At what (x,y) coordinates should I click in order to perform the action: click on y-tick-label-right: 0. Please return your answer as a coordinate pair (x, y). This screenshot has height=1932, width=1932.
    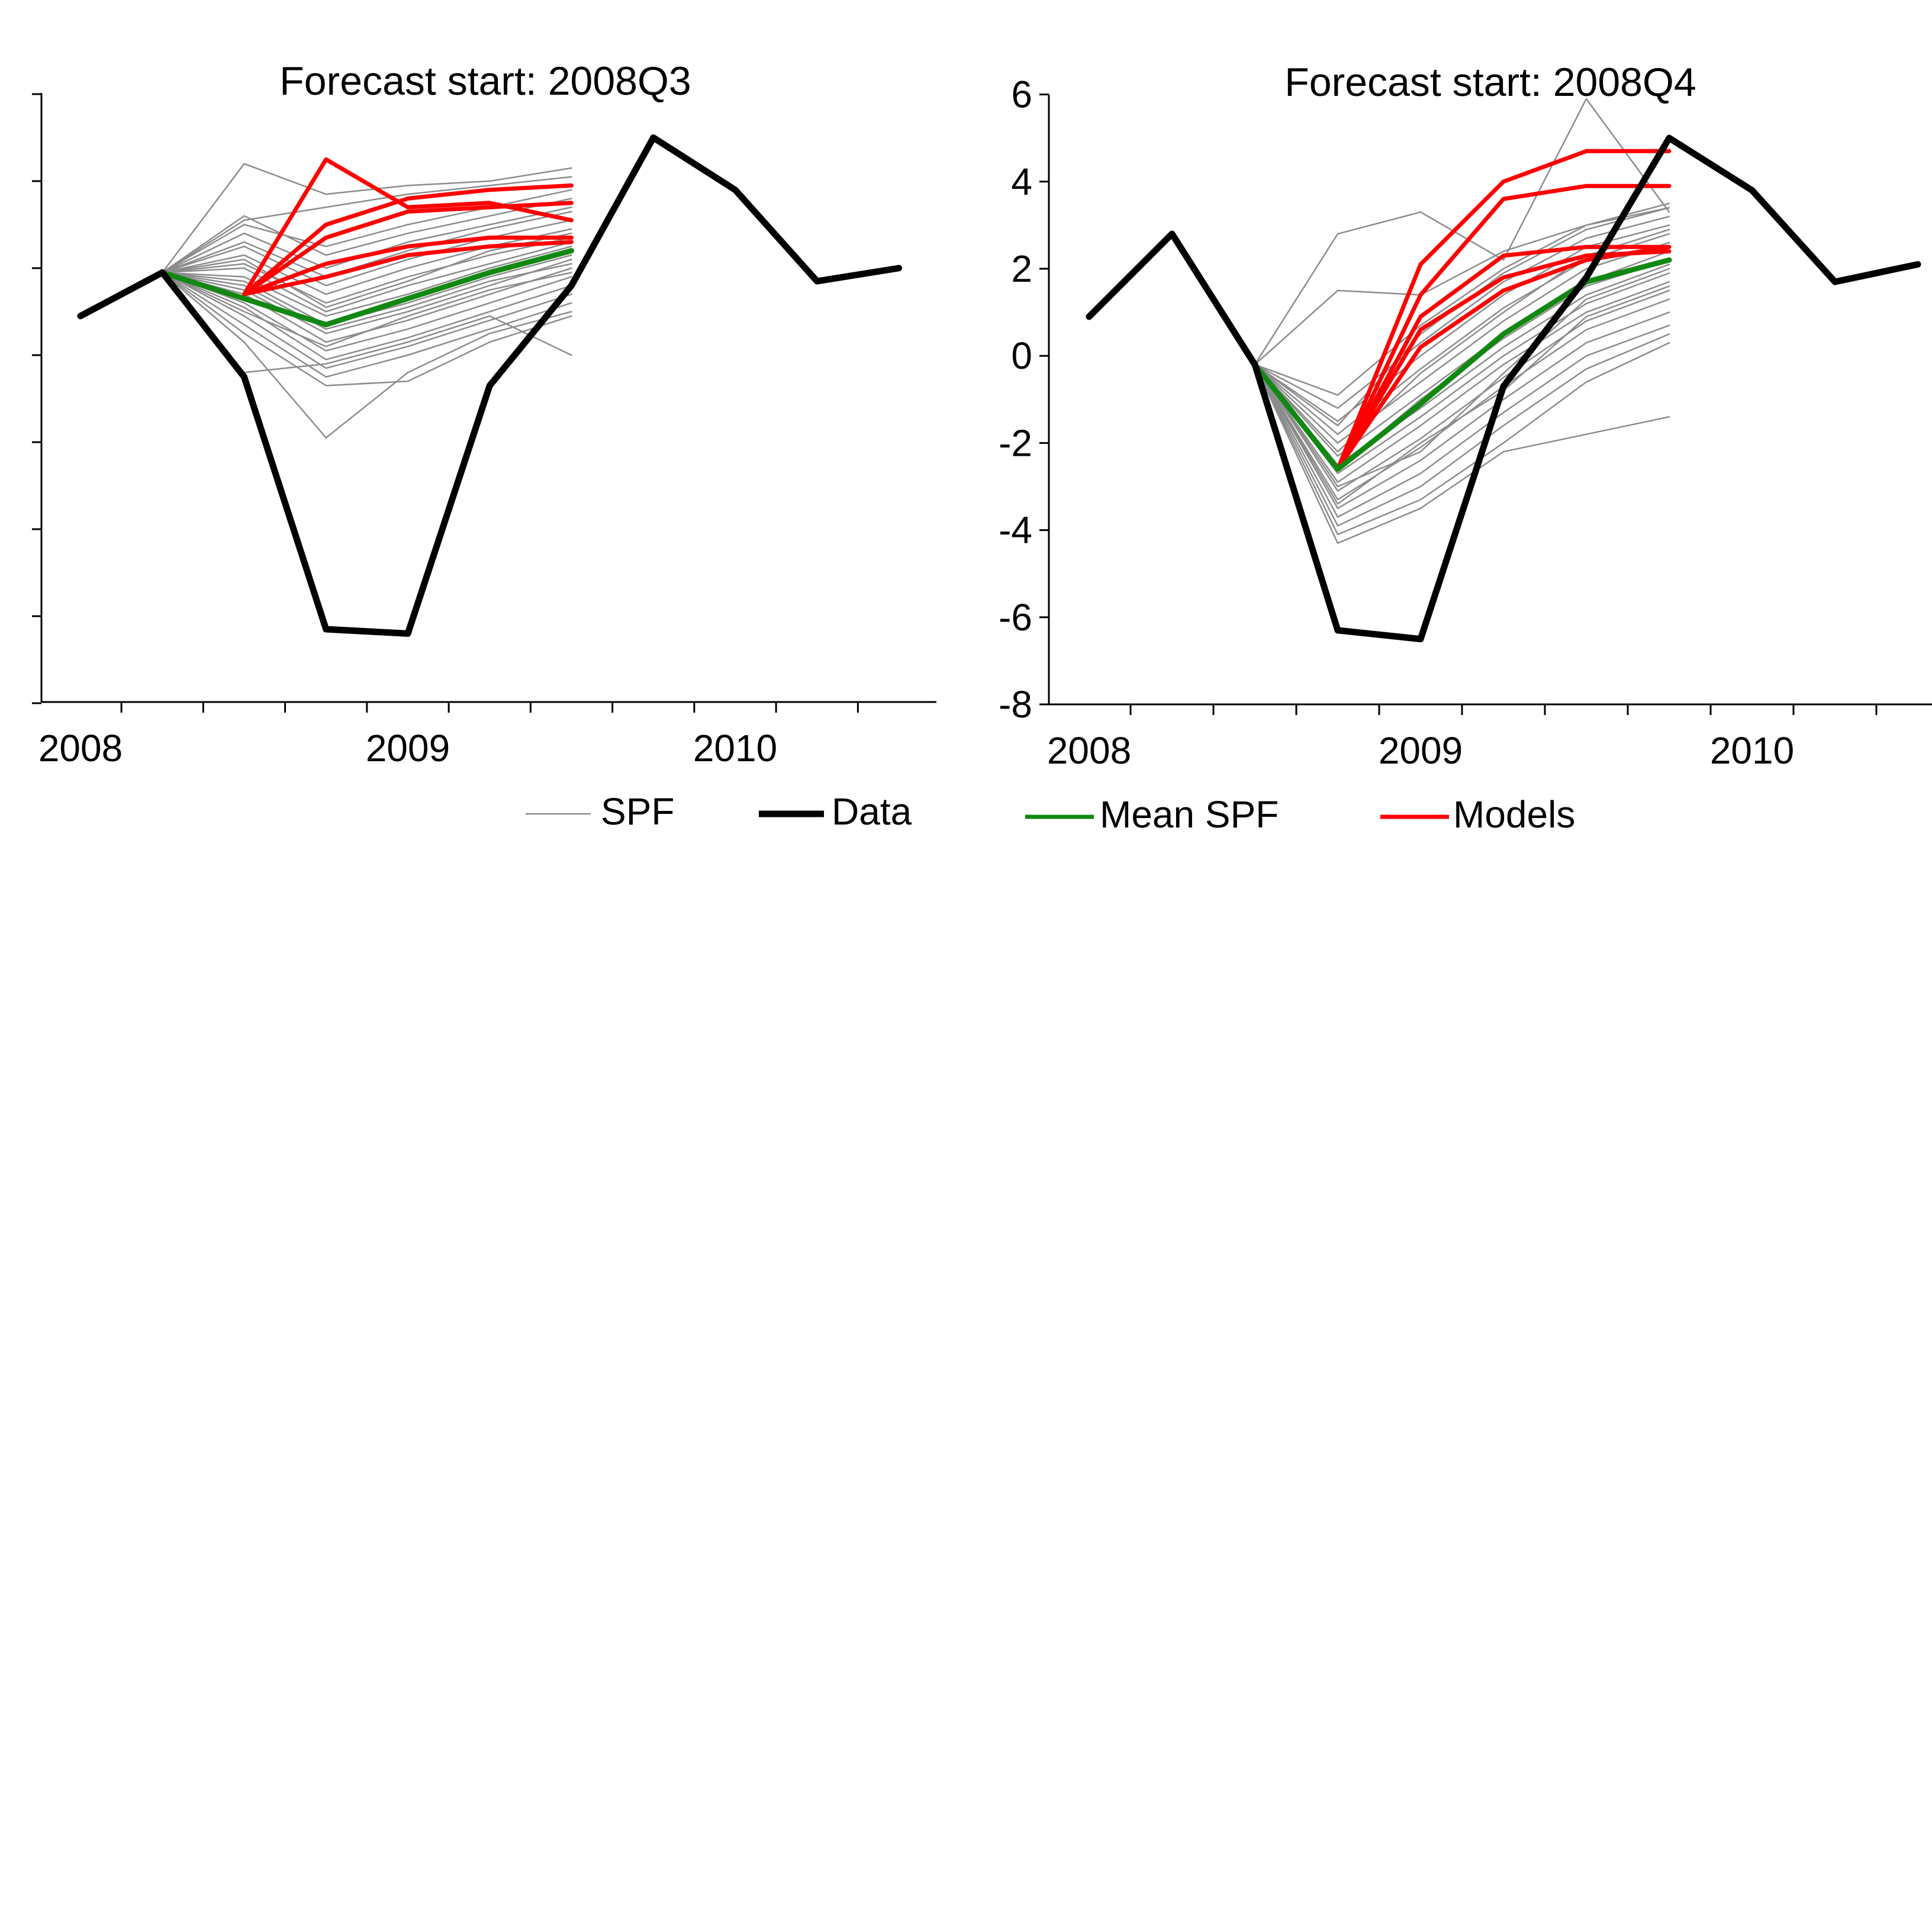
    Looking at the image, I should click on (1022, 356).